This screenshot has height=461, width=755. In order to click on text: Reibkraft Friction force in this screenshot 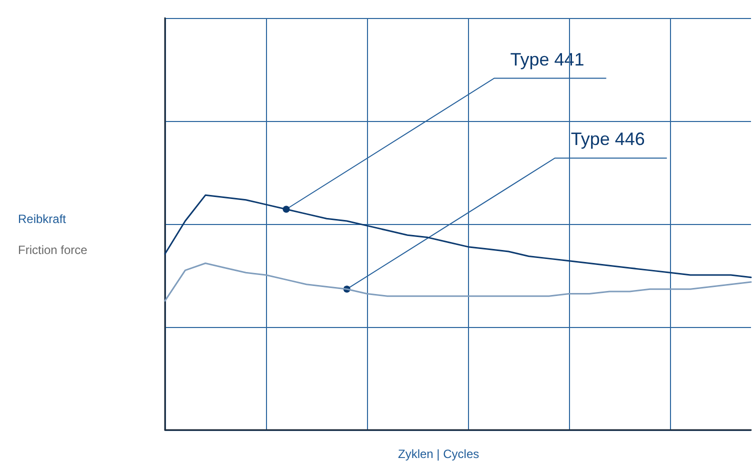, I will do `click(53, 234)`.